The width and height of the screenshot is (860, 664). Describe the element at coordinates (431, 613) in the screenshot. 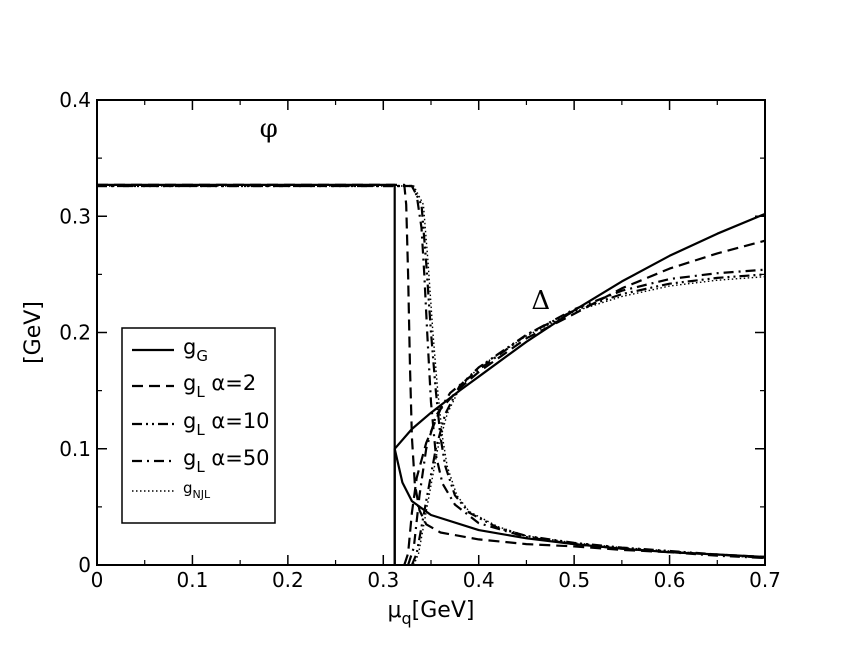

I see `x-axis-label: μq[GeV]` at that location.